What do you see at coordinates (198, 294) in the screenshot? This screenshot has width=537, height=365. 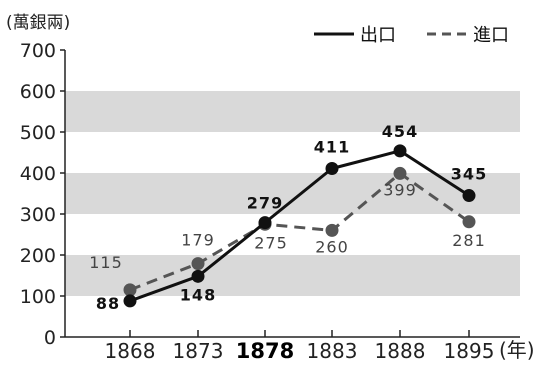 I see `data-label-export: 148` at bounding box center [198, 294].